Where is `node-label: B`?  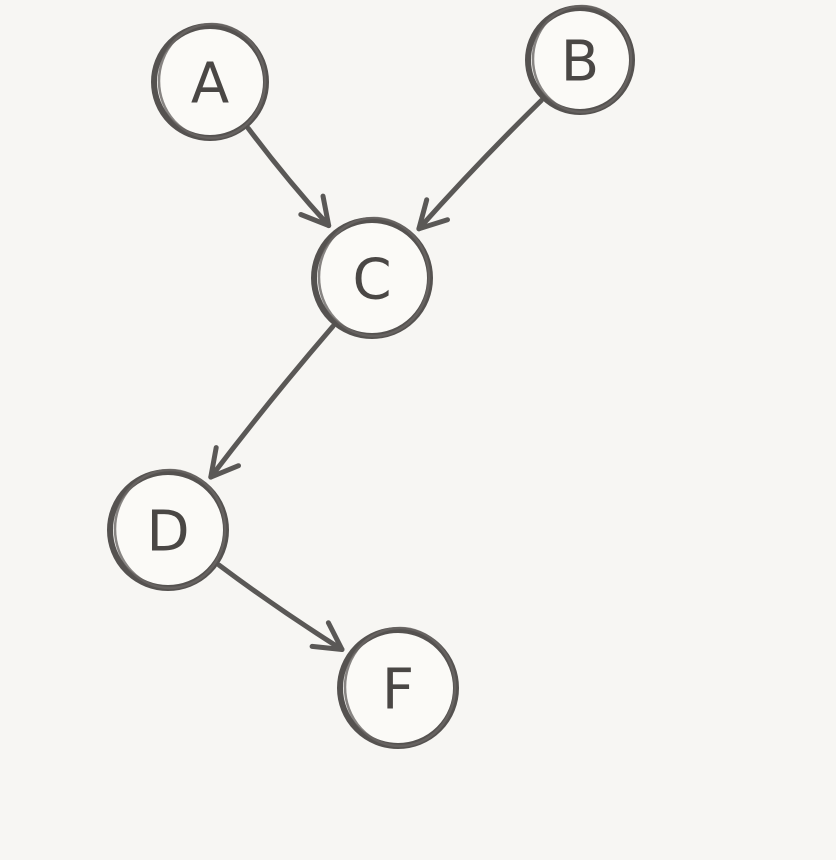 node-label: B is located at coordinates (580, 62).